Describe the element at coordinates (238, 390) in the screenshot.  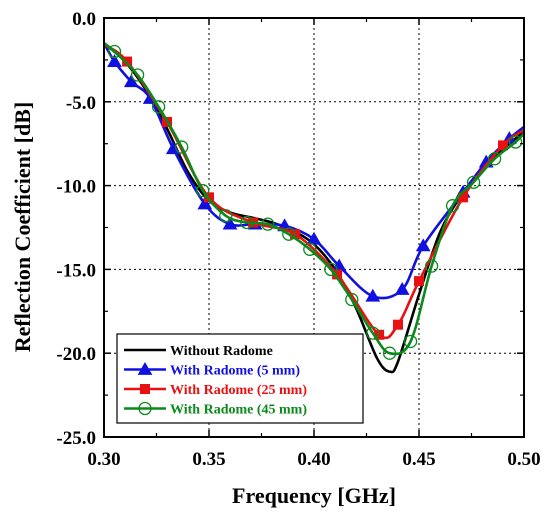
I see `legend-label: With Radome (25 mm)` at that location.